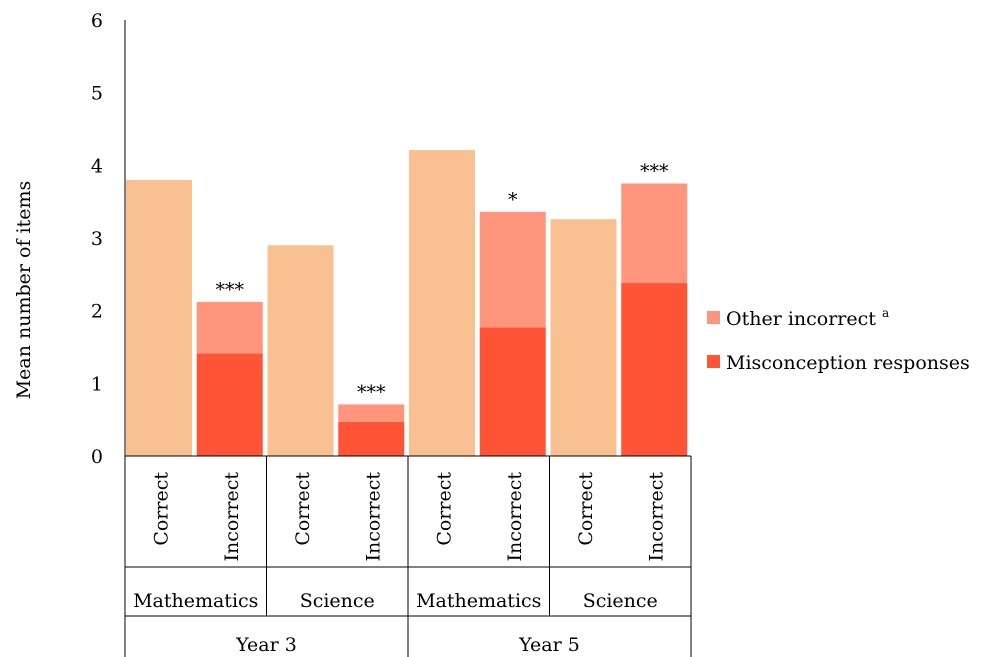 The width and height of the screenshot is (1000, 657). I want to click on x-year-label: Year 3, so click(266, 645).